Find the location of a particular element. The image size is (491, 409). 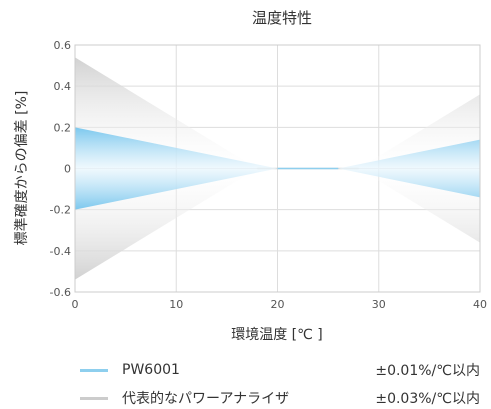

legend-swatch-typical-analyzer is located at coordinates (94, 398).